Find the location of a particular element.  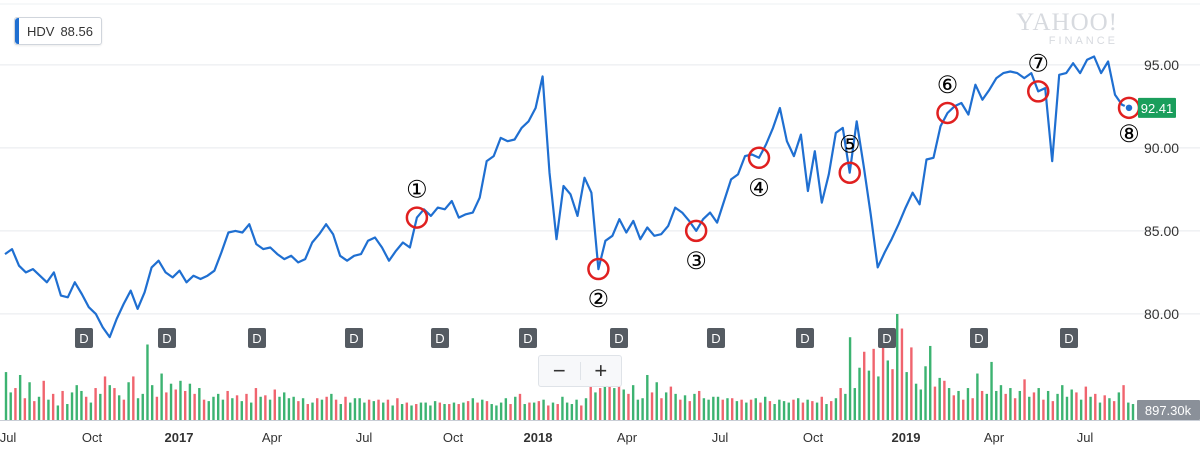

zoom-in-button: + is located at coordinates (601, 370).